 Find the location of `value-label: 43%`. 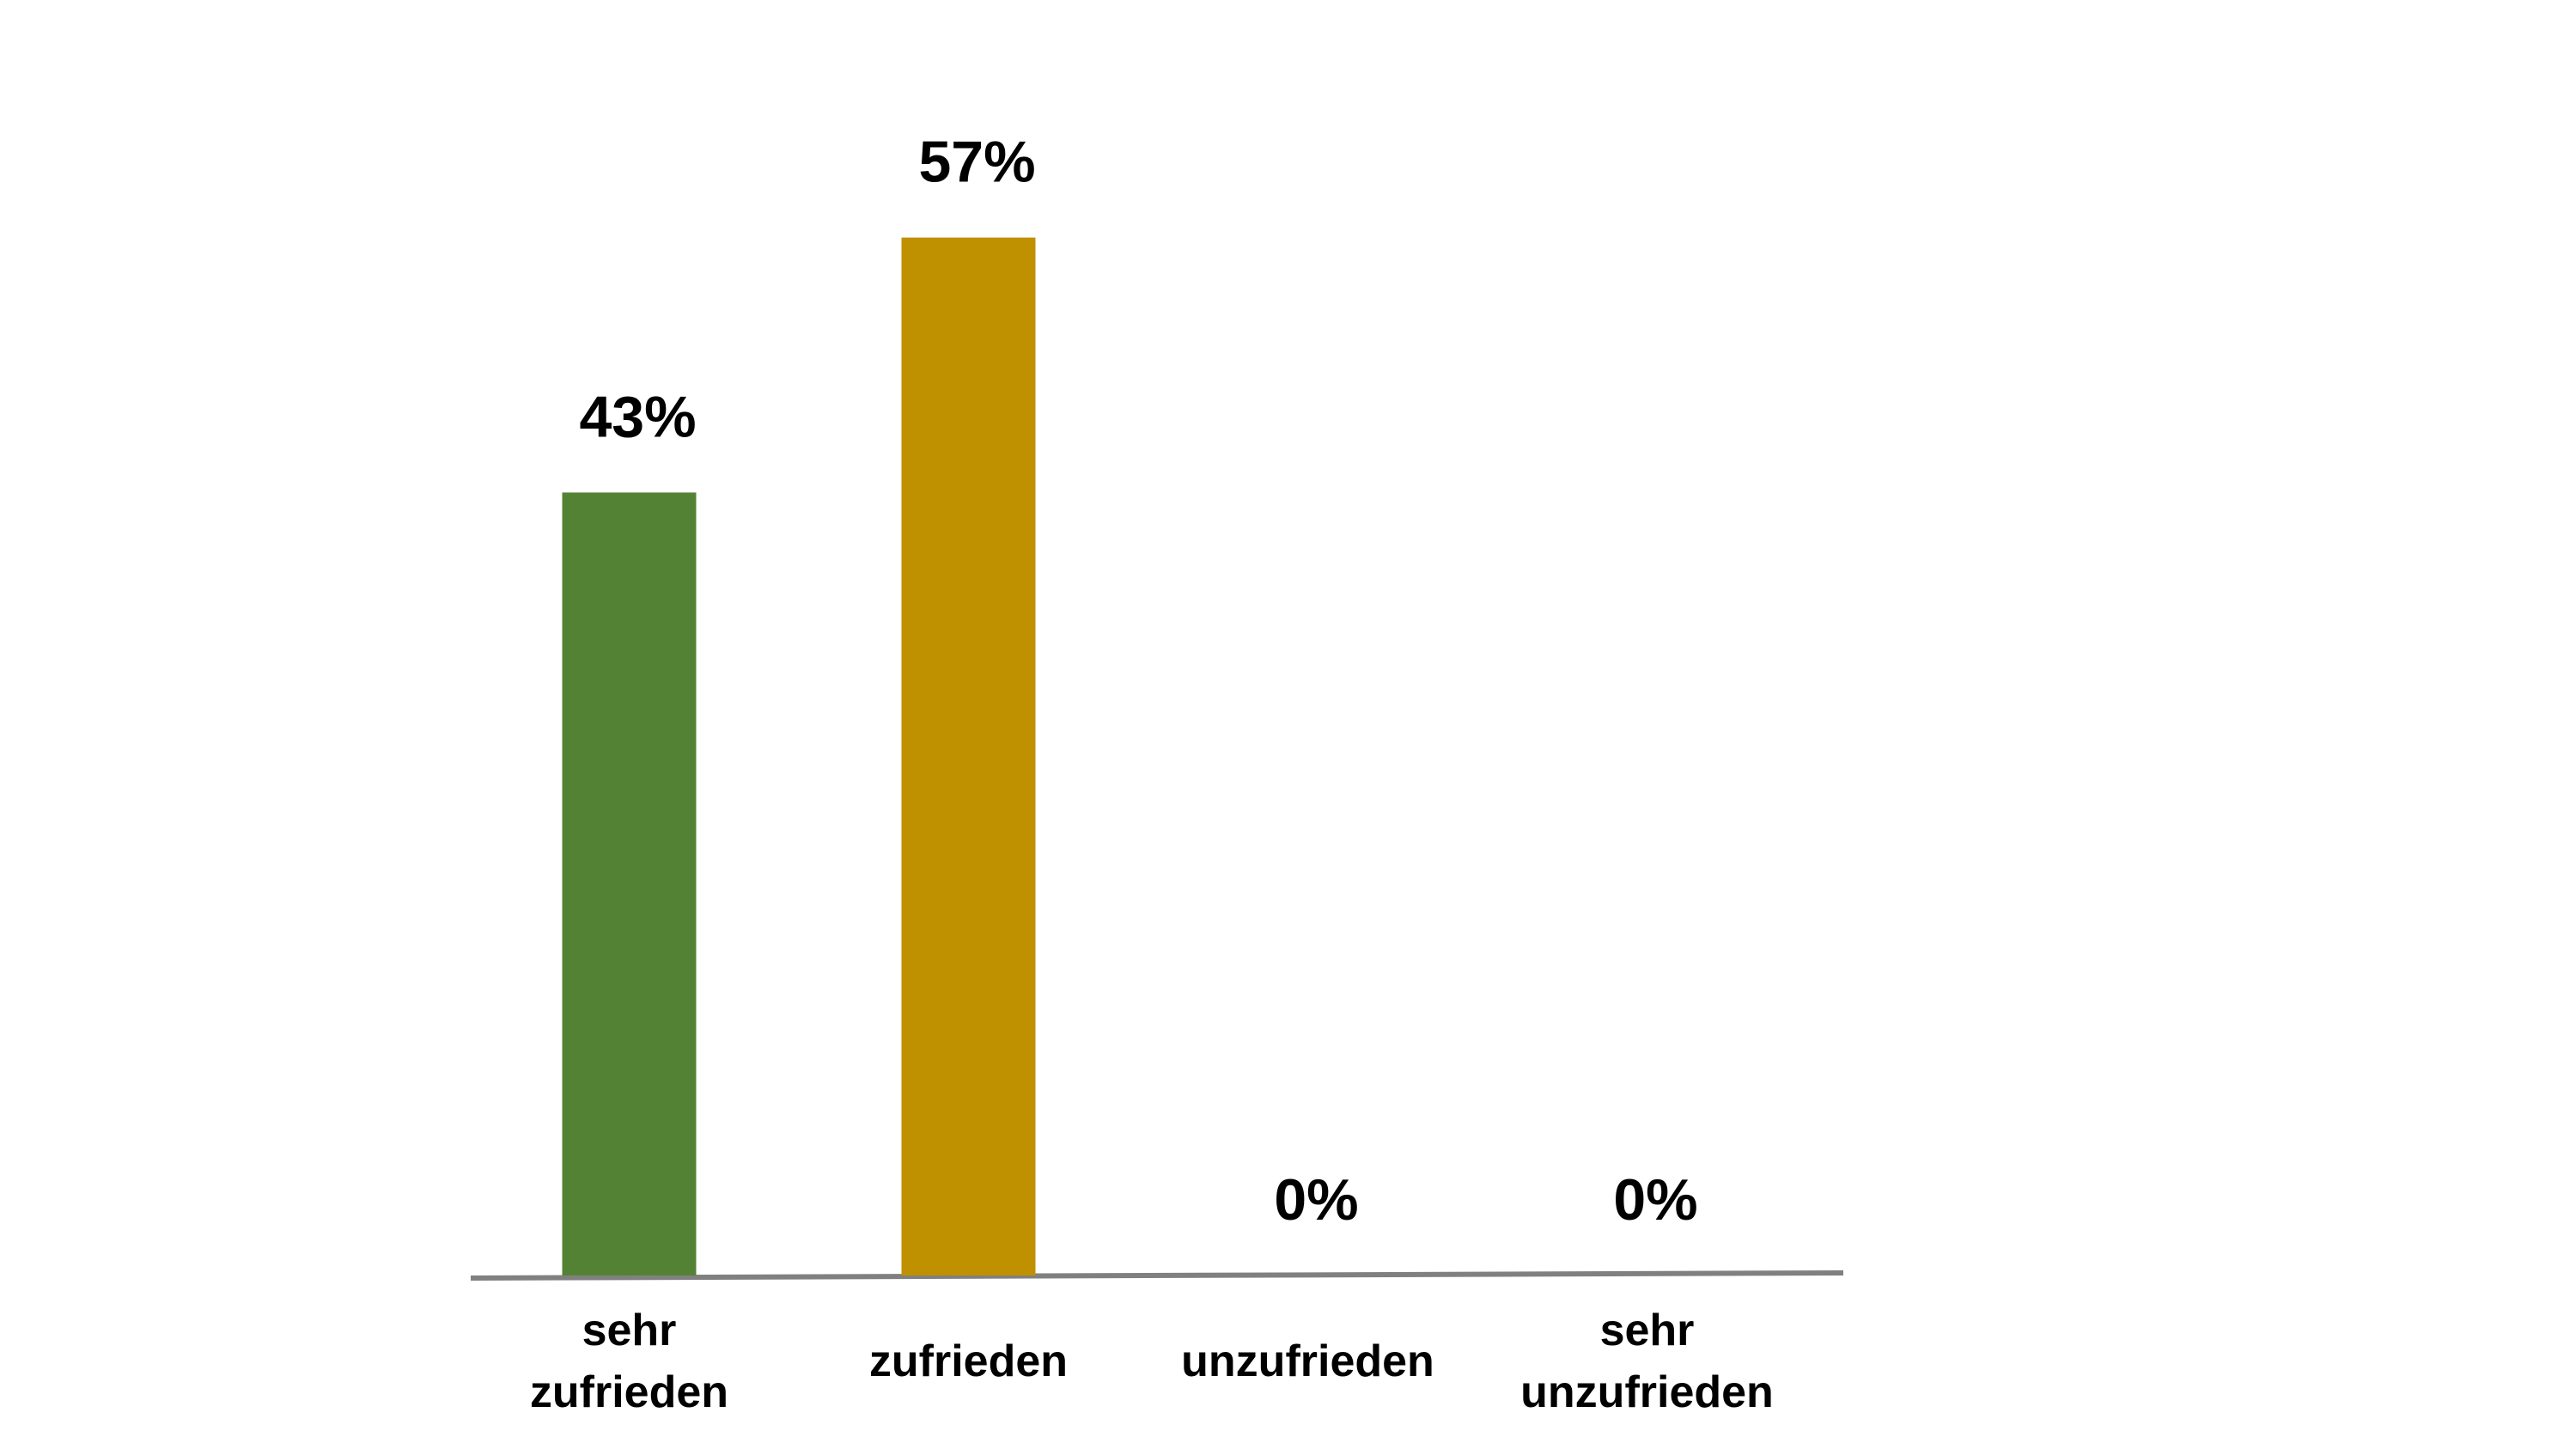

value-label: 43% is located at coordinates (637, 416).